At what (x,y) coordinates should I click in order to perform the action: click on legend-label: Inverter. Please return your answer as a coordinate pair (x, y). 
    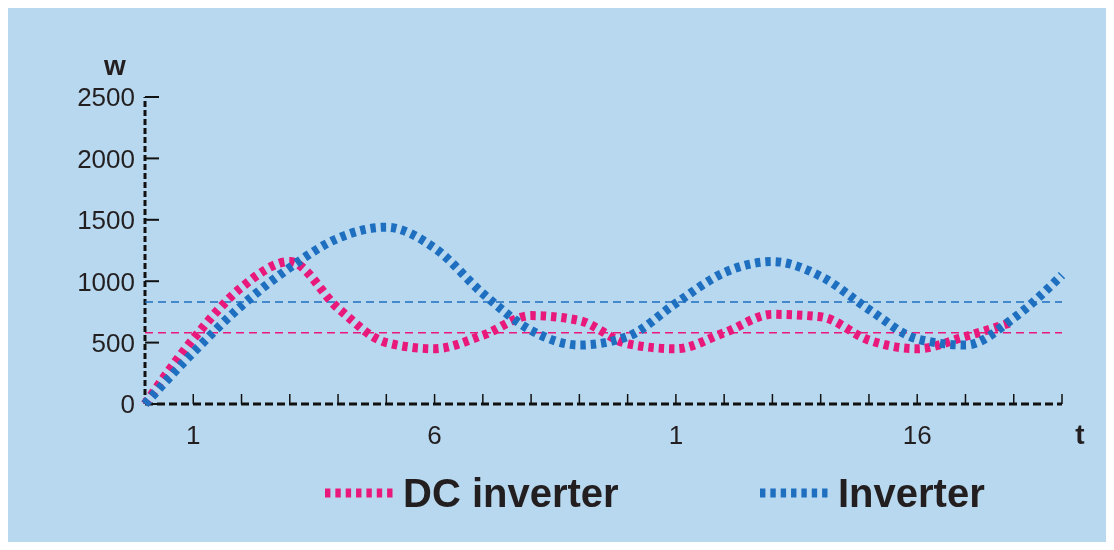
    Looking at the image, I should click on (911, 493).